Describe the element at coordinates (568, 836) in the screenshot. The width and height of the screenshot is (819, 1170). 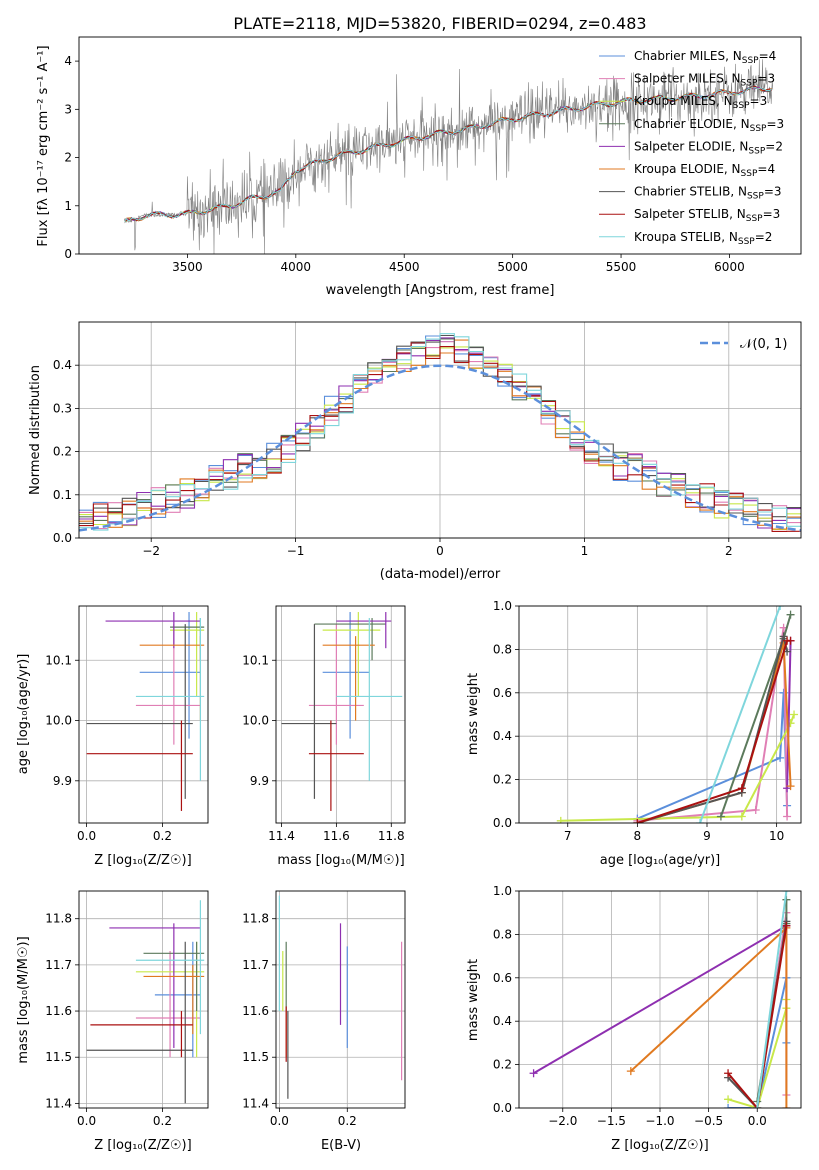
I see `x-tick-label: 7` at that location.